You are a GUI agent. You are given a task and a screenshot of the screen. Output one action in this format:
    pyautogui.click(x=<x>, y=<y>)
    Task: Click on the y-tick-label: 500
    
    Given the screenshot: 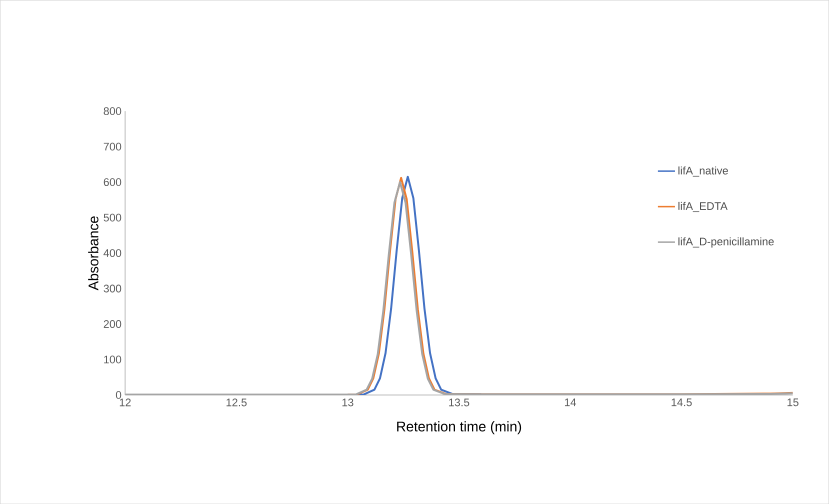 What is the action you would take?
    pyautogui.click(x=113, y=218)
    